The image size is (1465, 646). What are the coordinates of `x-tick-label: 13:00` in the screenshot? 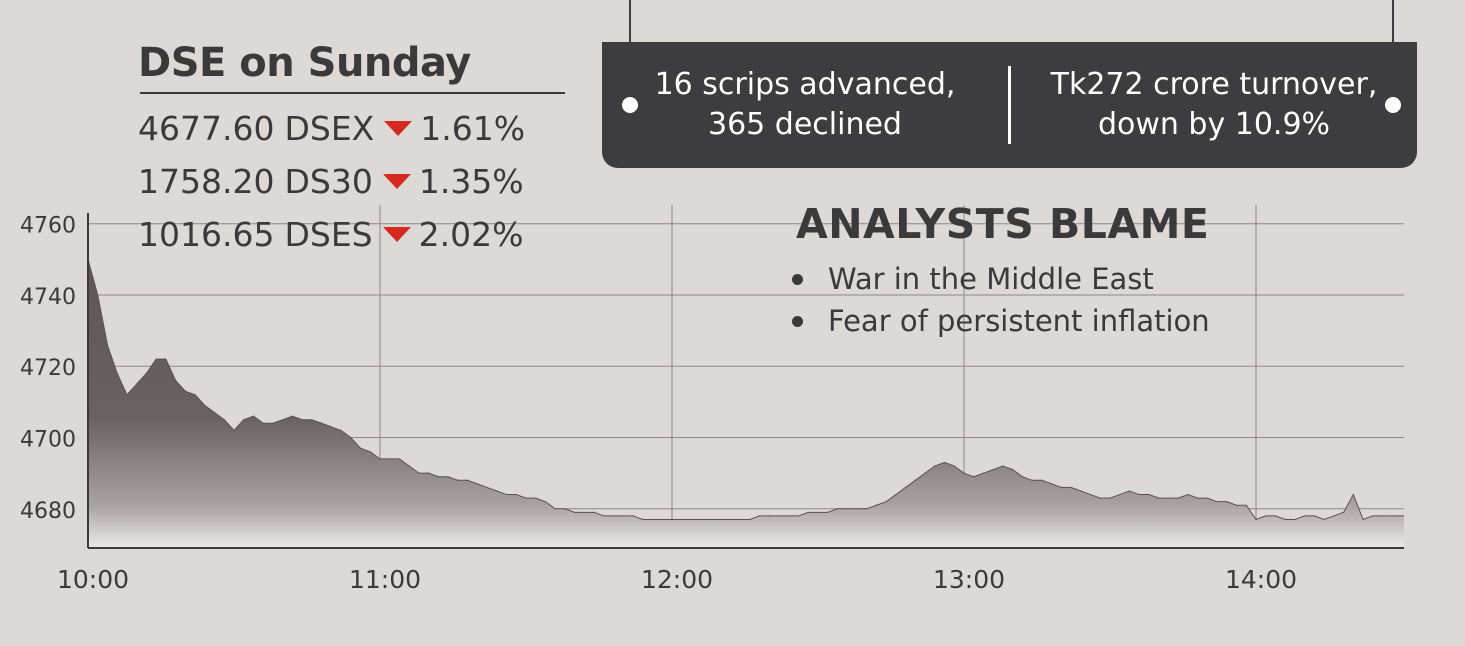 It's located at (969, 579).